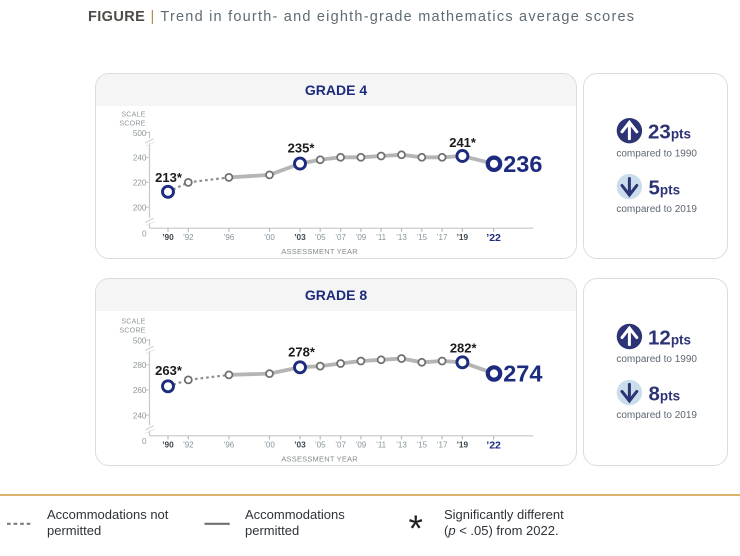 The height and width of the screenshot is (556, 740). I want to click on svg-text: 23pts, so click(669, 132).